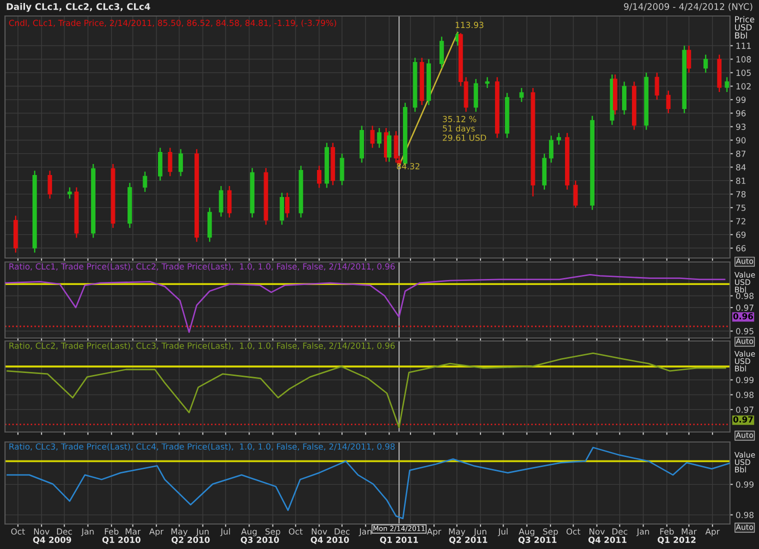 The height and width of the screenshot is (549, 759). I want to click on annotation: 35.12 % 51 days 29.61 USD, so click(464, 128).